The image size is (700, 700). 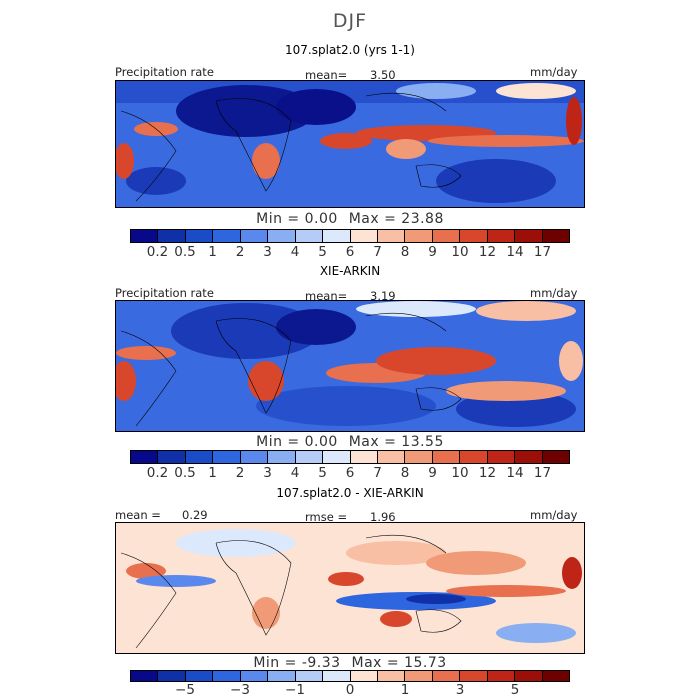 I want to click on panel-3-minmax: Min = -9.33 Max = 15.73, so click(x=350, y=663).